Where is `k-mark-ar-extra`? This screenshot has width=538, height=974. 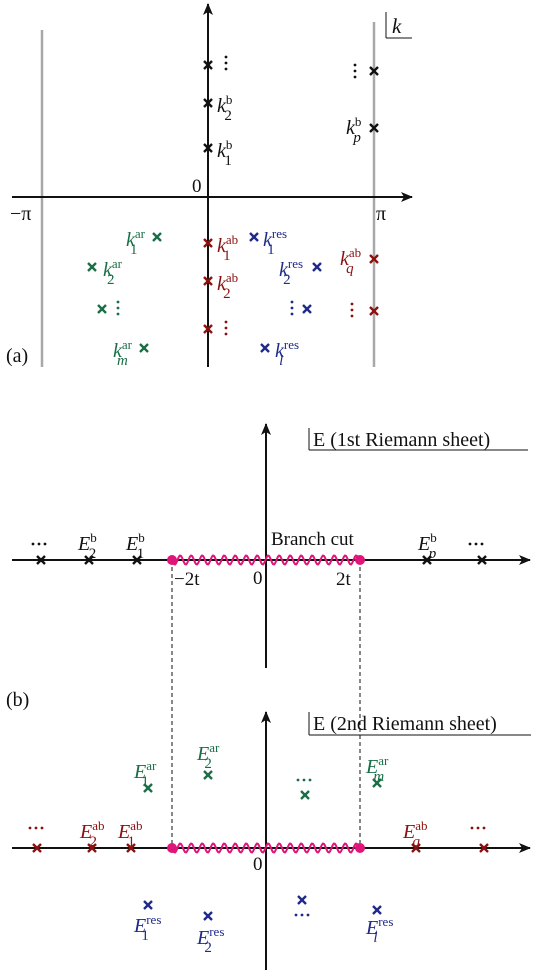 k-mark-ar-extra is located at coordinates (102, 309).